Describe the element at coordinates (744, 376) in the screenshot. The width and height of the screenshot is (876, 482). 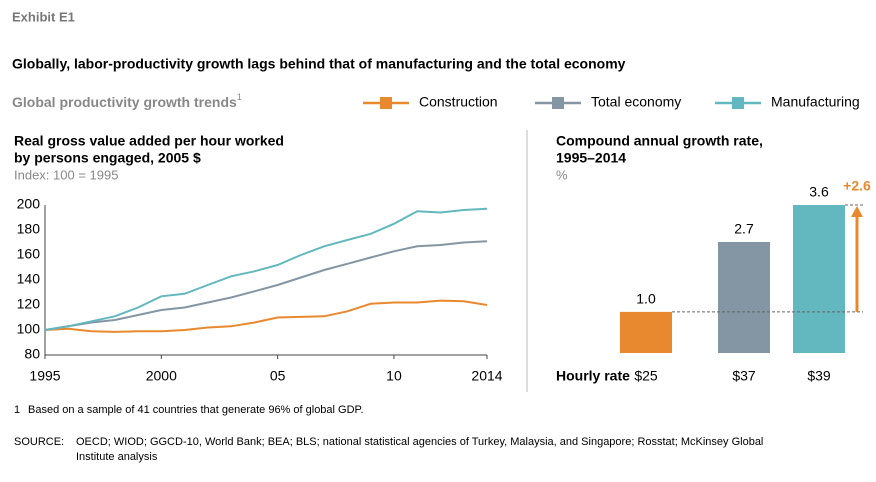
I see `x-tick-label: $37` at that location.